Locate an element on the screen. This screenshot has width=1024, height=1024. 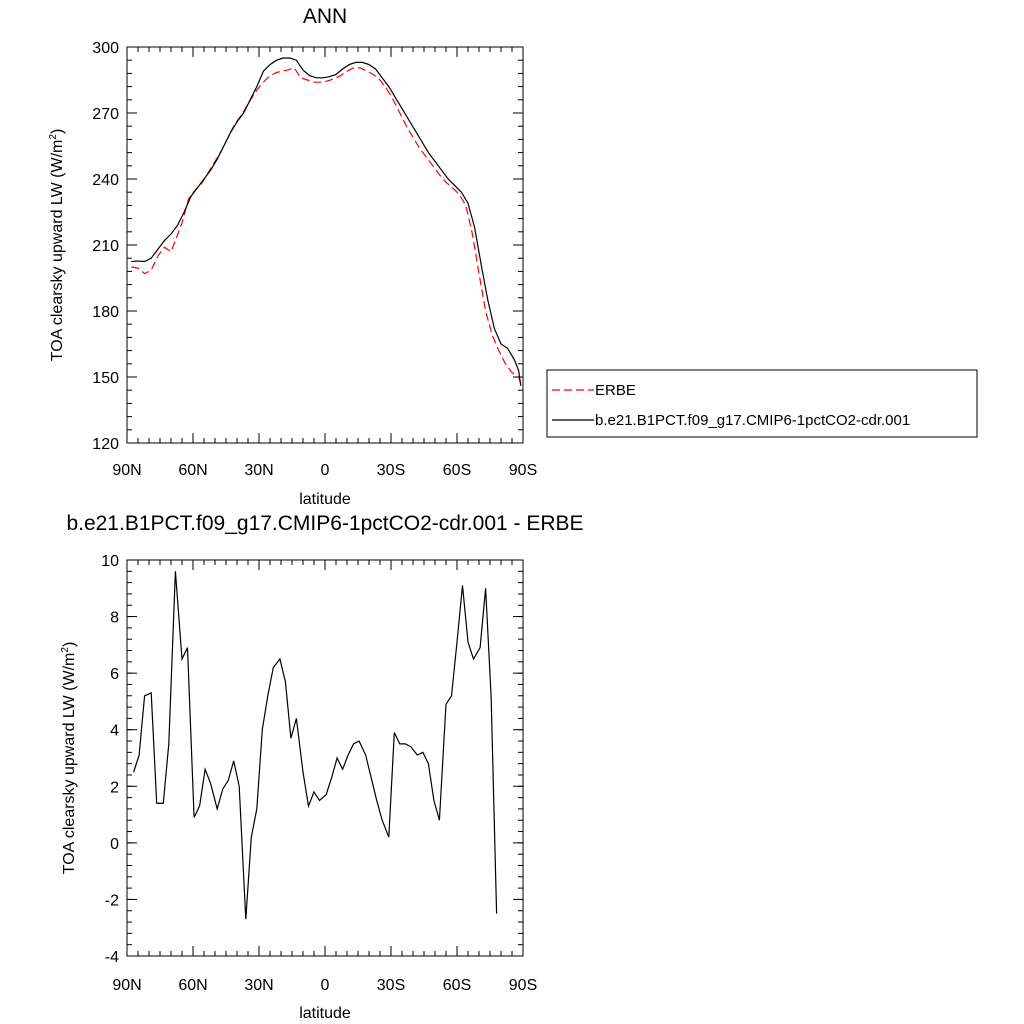
legend-box is located at coordinates (762, 403).